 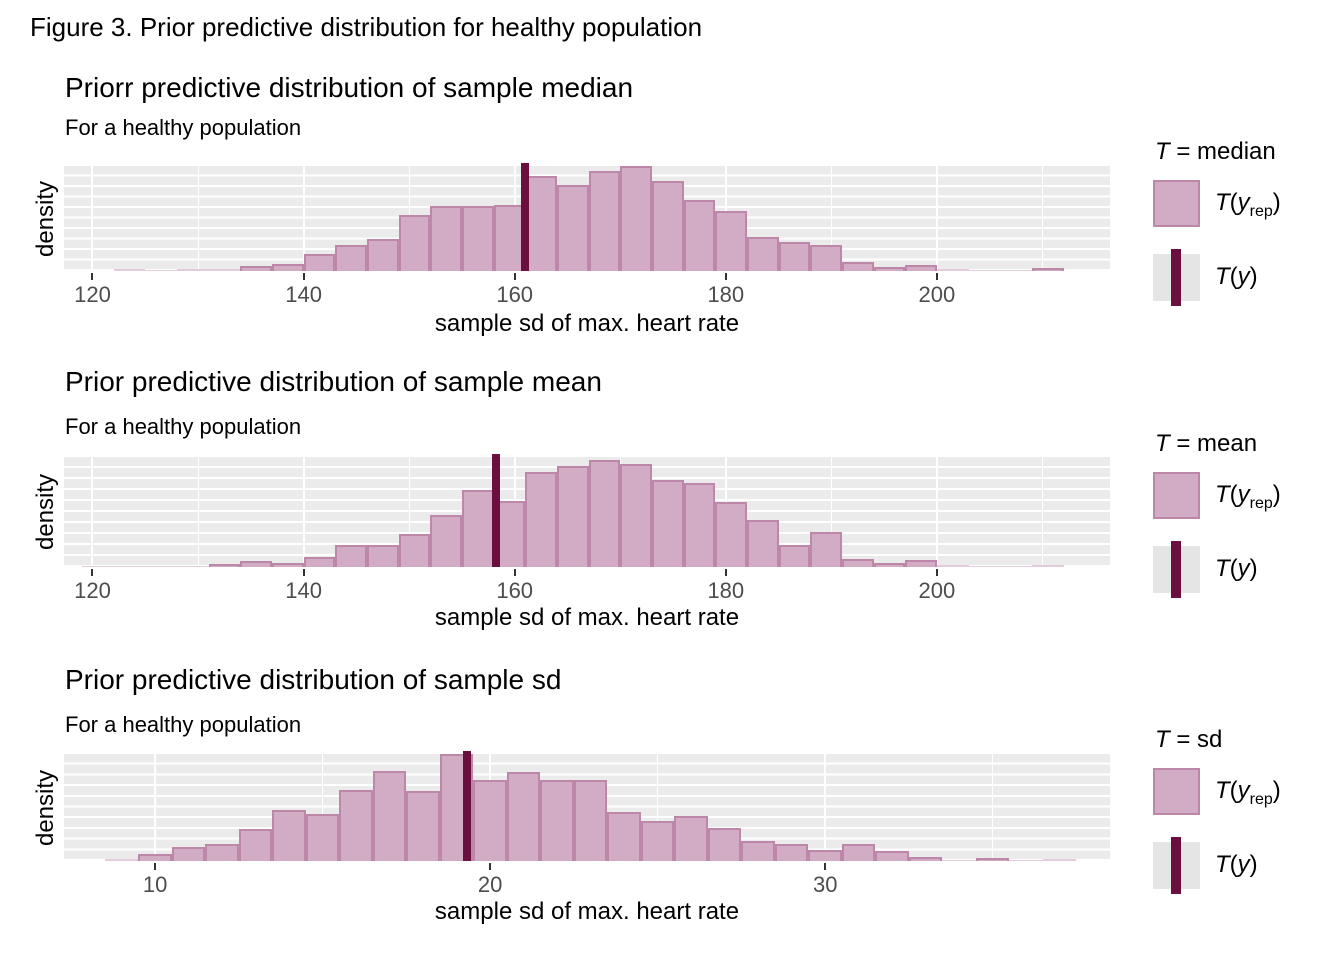 I want to click on x-axis-tick-label: 20, so click(x=490, y=884).